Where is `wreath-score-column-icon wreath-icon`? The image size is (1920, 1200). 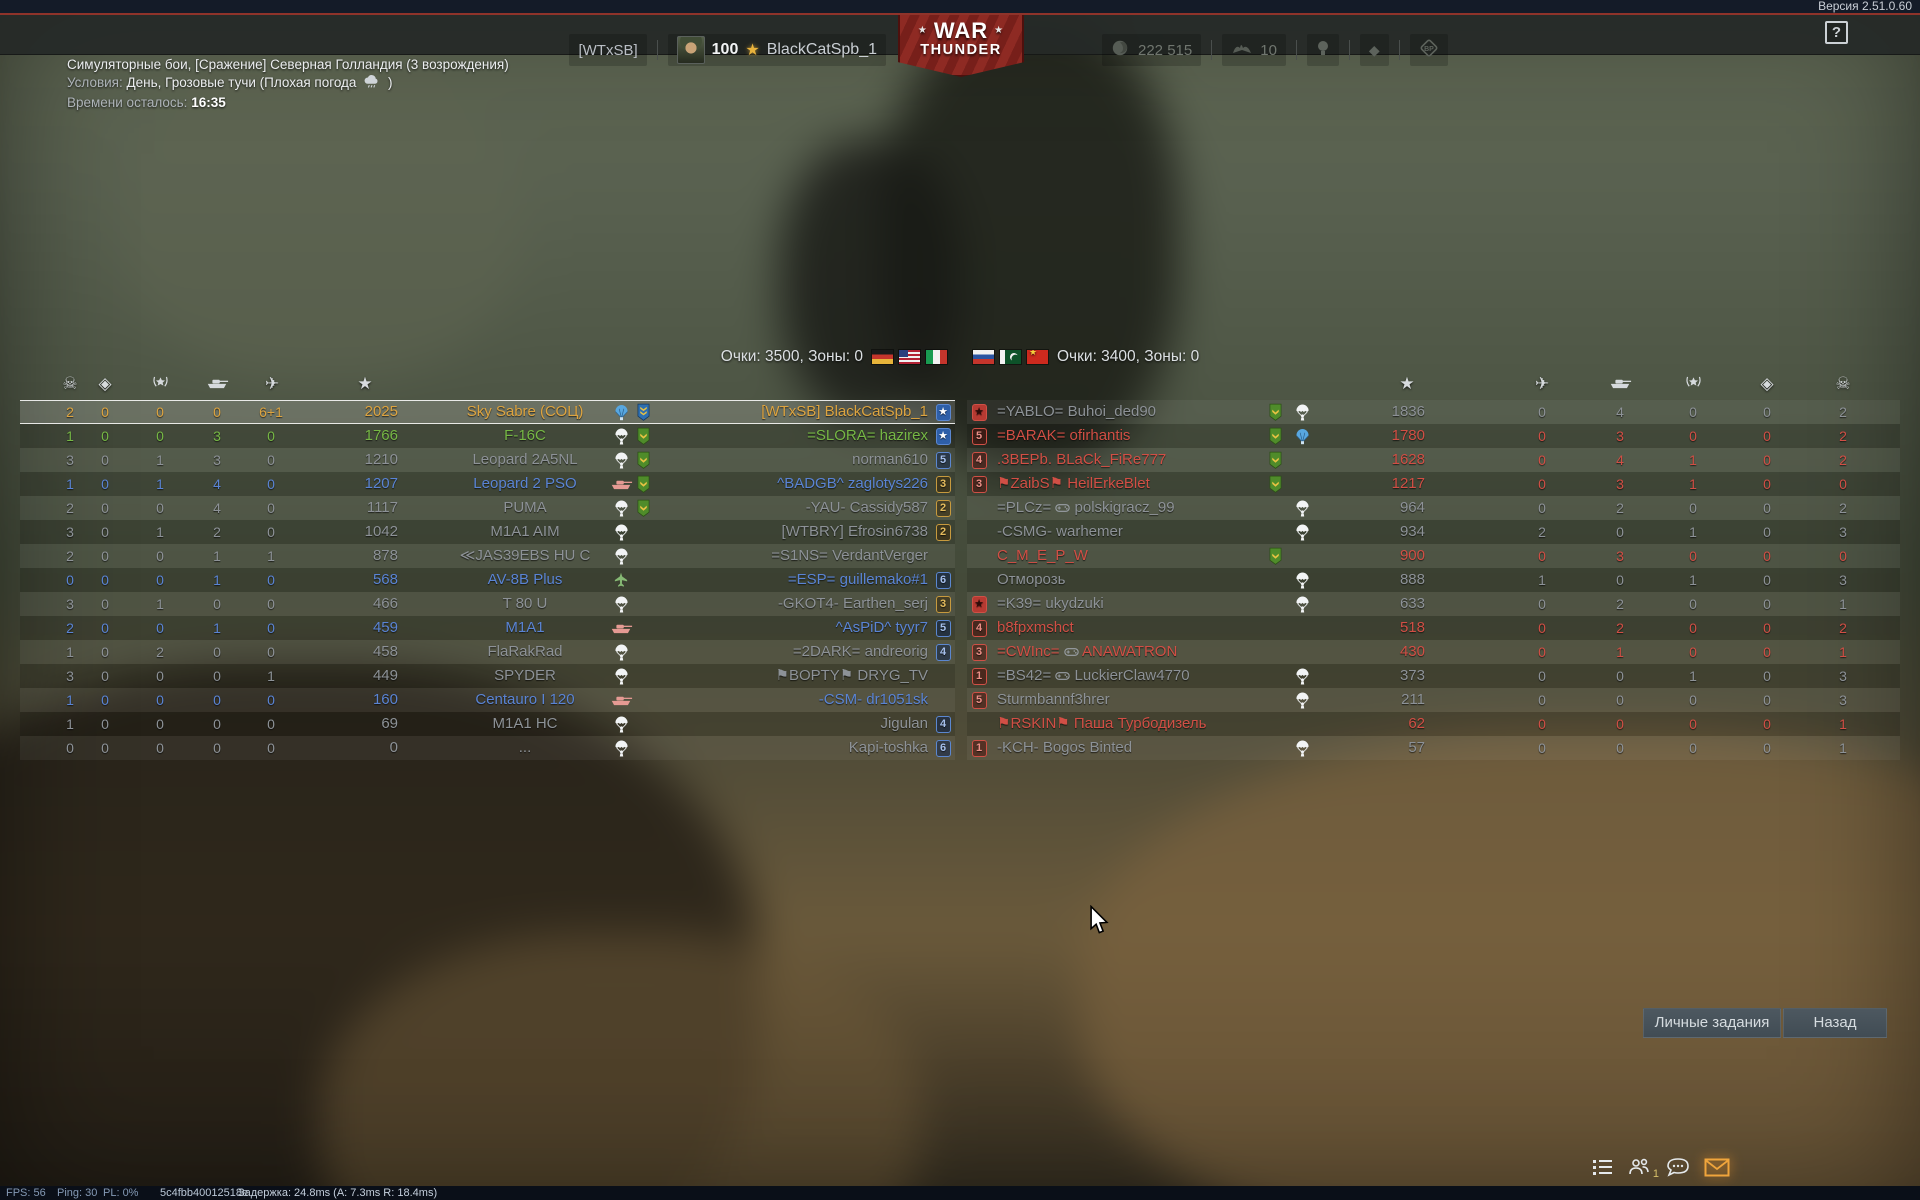
wreath-score-column-icon wreath-icon is located at coordinates (160, 384).